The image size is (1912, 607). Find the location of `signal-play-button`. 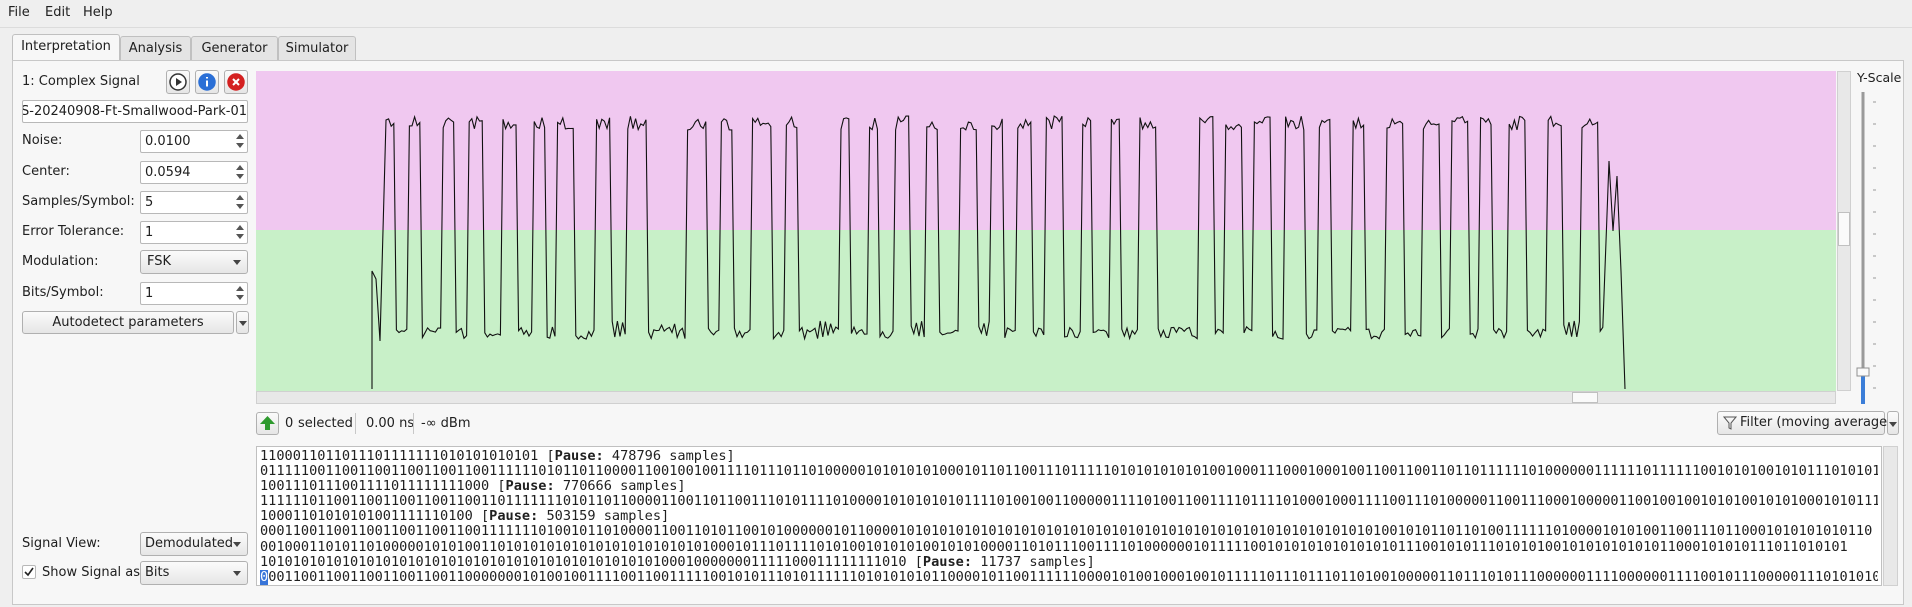

signal-play-button is located at coordinates (178, 82).